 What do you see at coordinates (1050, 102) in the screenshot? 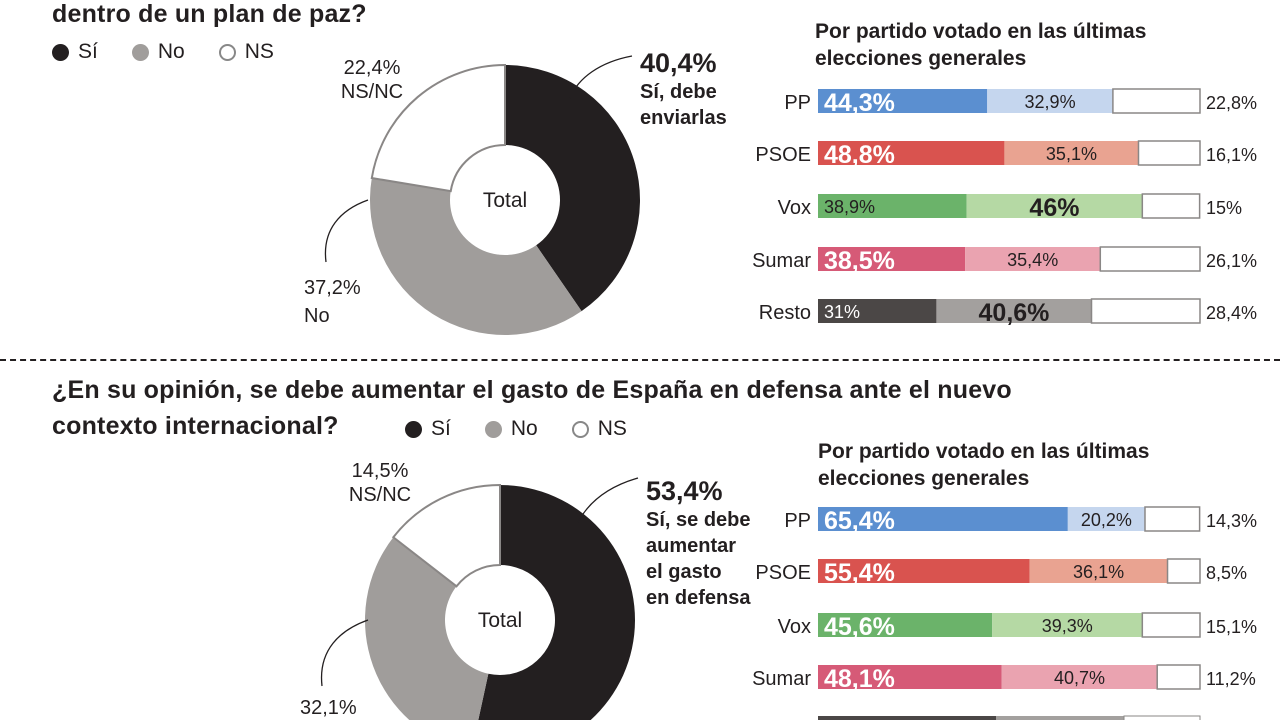
I see `bar-value-label: 32,9%` at bounding box center [1050, 102].